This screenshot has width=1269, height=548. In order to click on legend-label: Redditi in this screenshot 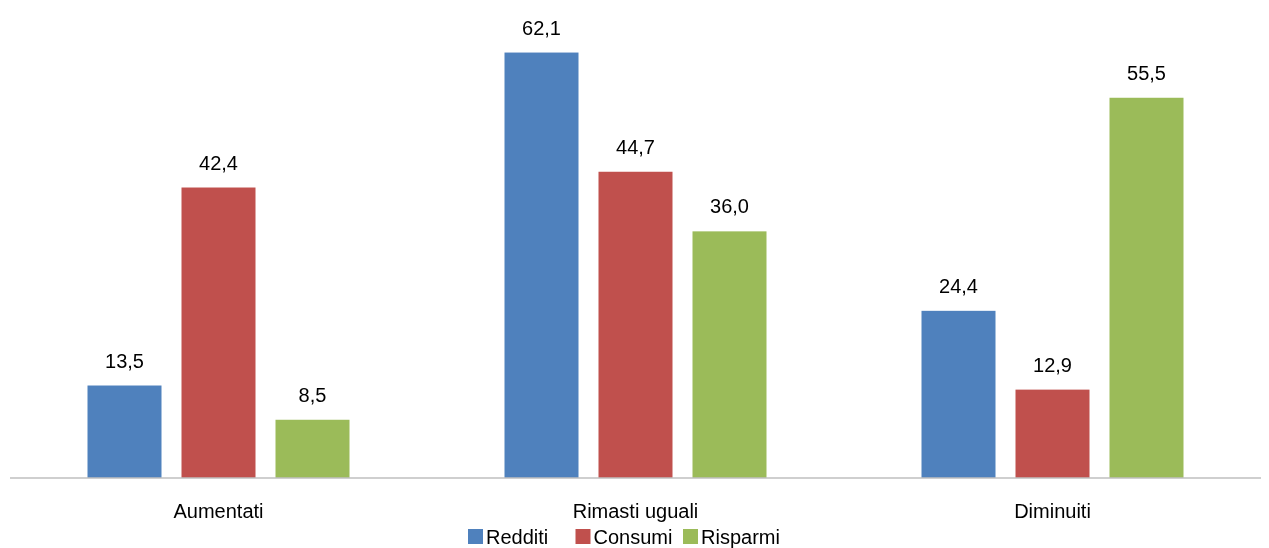, I will do `click(517, 537)`.